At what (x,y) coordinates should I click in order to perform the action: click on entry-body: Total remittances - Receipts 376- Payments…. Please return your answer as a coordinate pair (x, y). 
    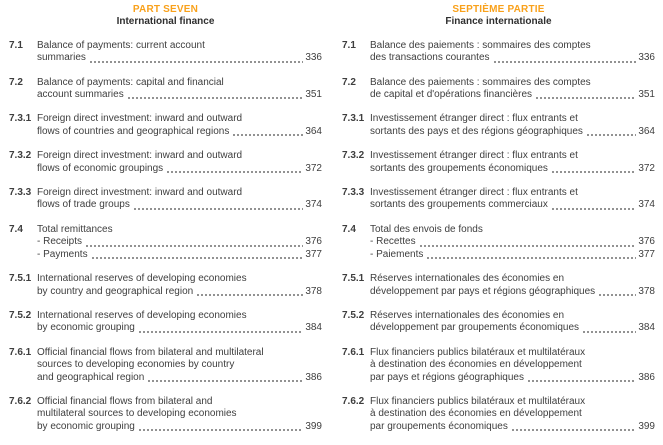
    Looking at the image, I should click on (179, 242).